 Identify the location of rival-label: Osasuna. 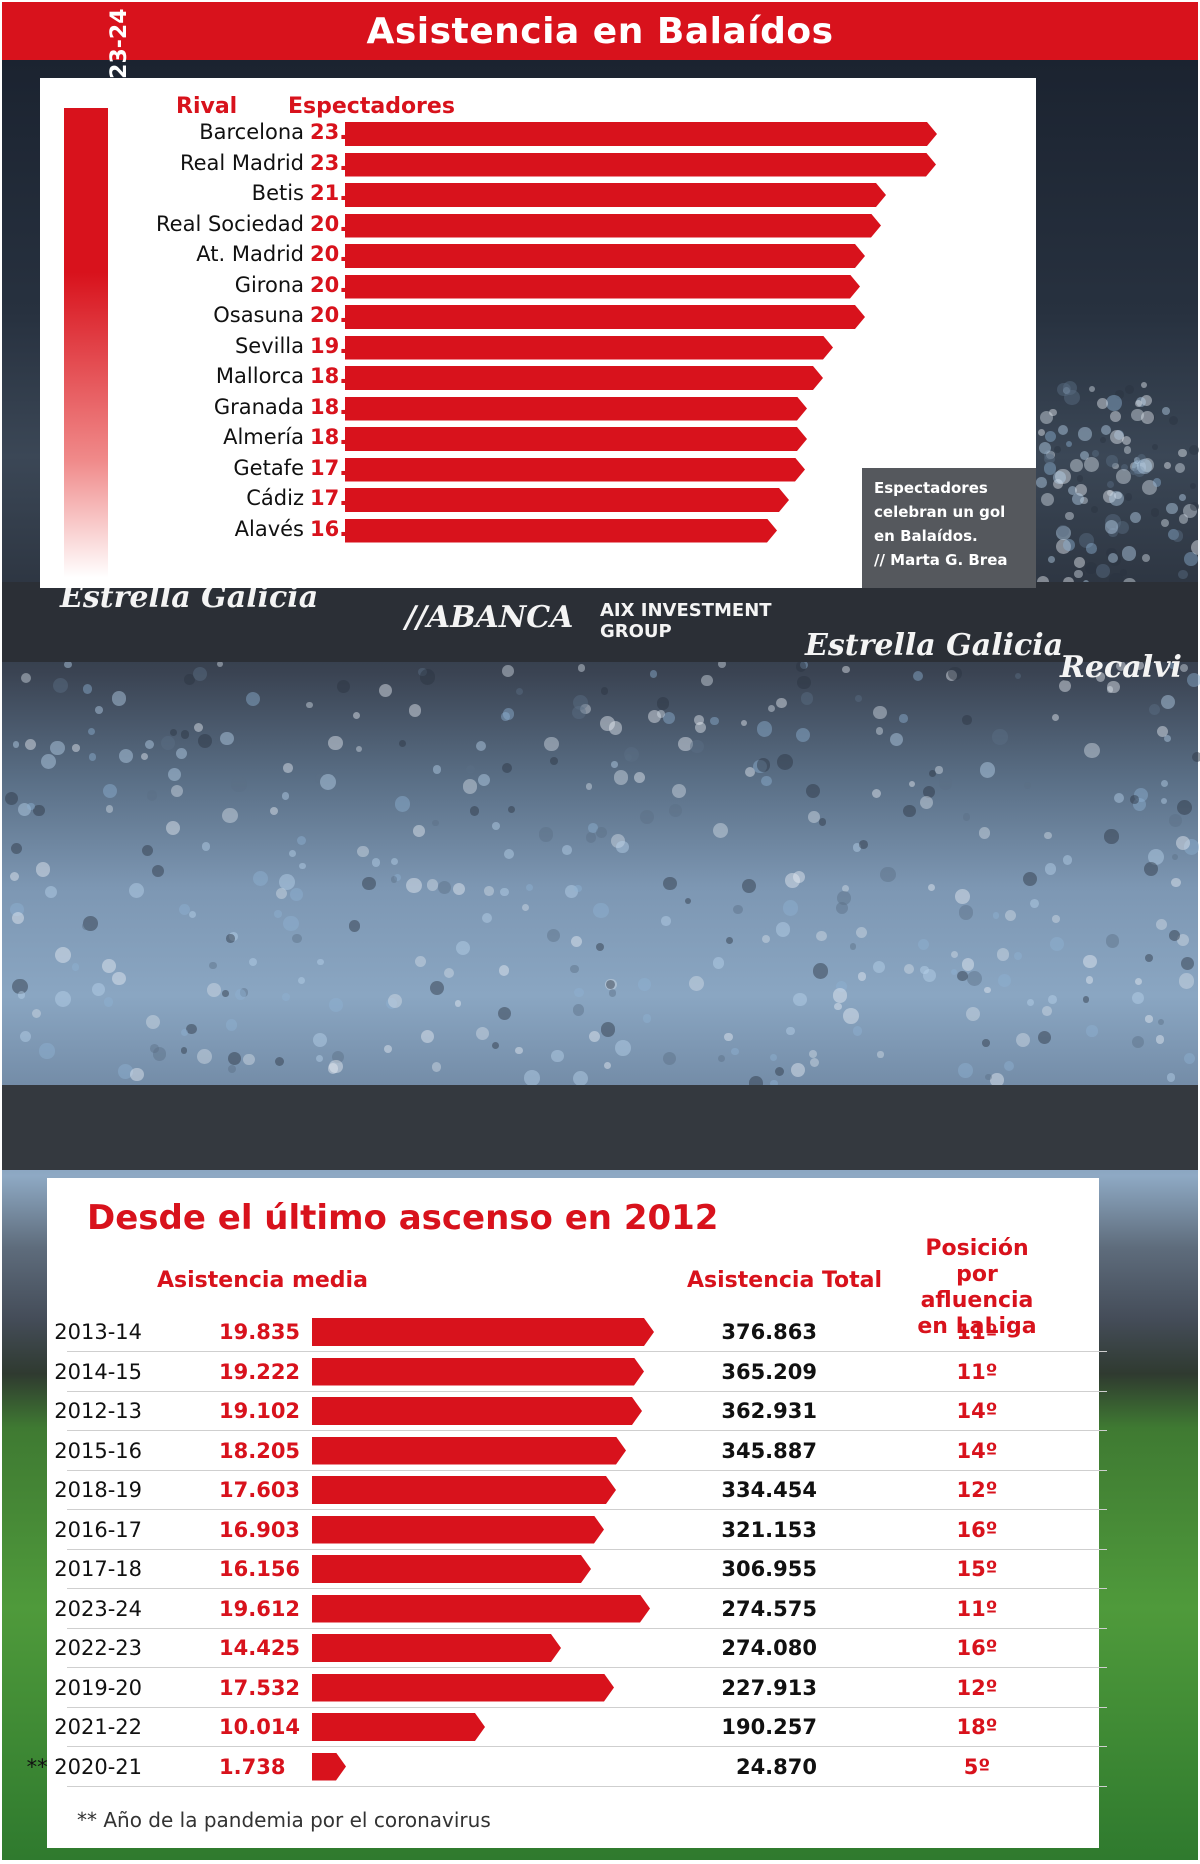
(258, 315).